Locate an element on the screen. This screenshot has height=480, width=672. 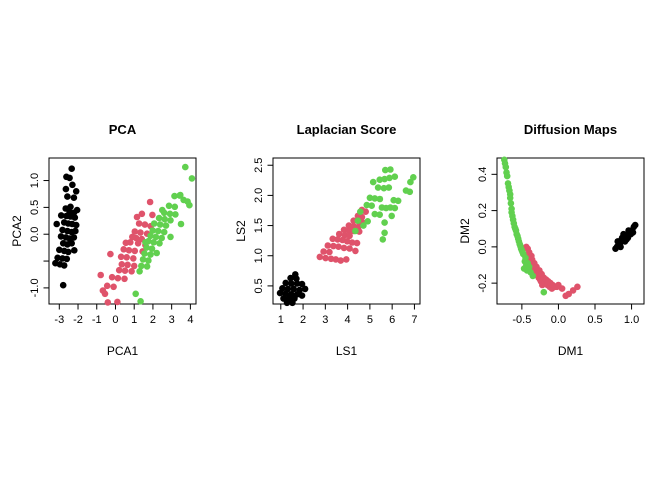
x-tick-label: 4 is located at coordinates (190, 320).